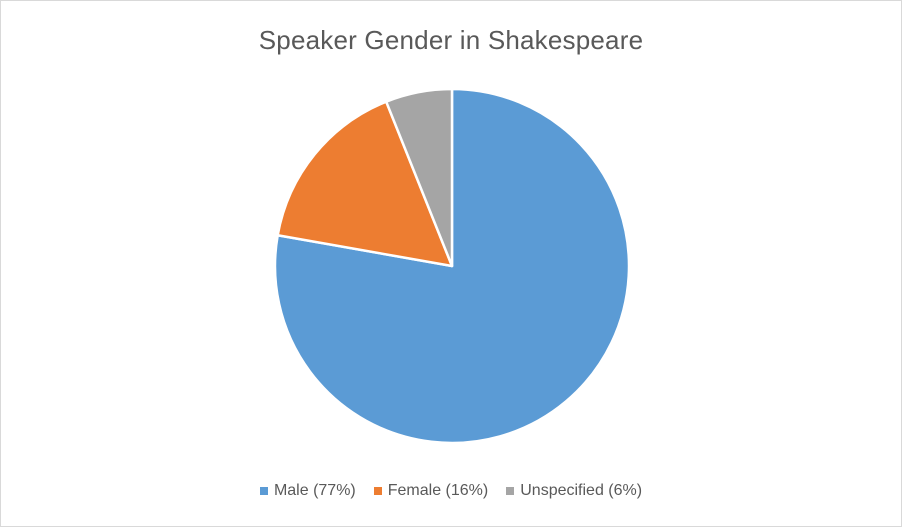 This screenshot has width=902, height=527. I want to click on legend-label-male: Male (77%), so click(314, 490).